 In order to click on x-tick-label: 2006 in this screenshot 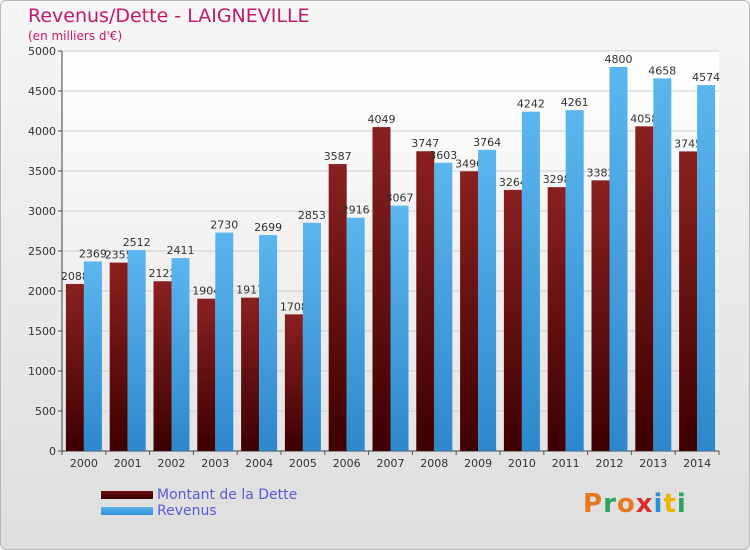, I will do `click(347, 463)`.